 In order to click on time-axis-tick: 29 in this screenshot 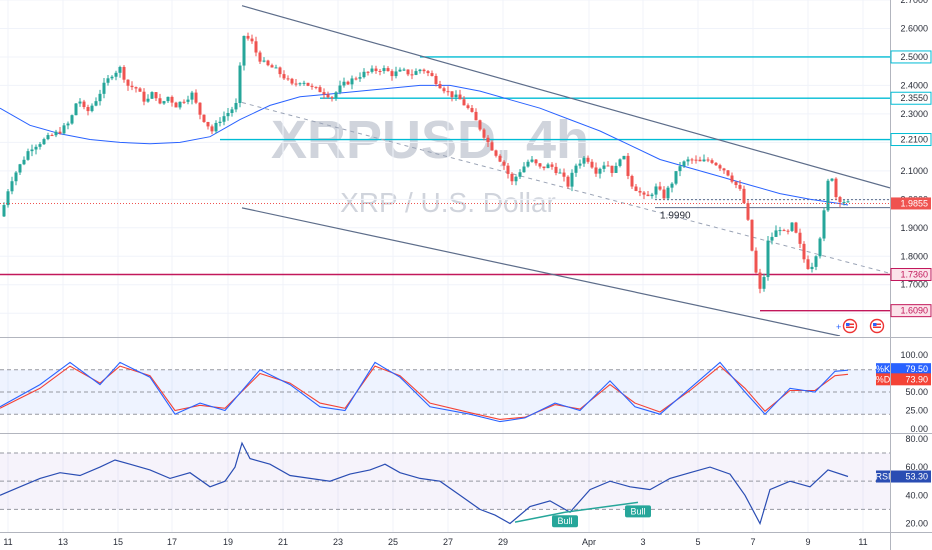, I will do `click(503, 542)`.